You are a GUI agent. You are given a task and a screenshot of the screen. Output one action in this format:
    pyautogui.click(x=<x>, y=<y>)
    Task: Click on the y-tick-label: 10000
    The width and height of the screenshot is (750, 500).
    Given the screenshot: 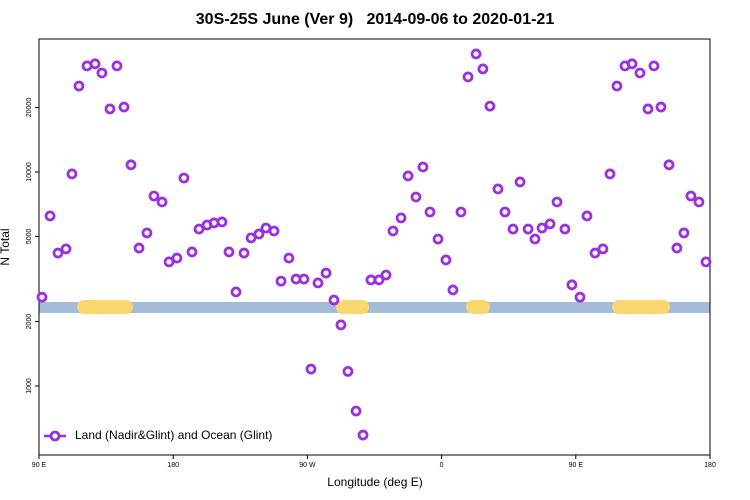 What is the action you would take?
    pyautogui.click(x=29, y=172)
    